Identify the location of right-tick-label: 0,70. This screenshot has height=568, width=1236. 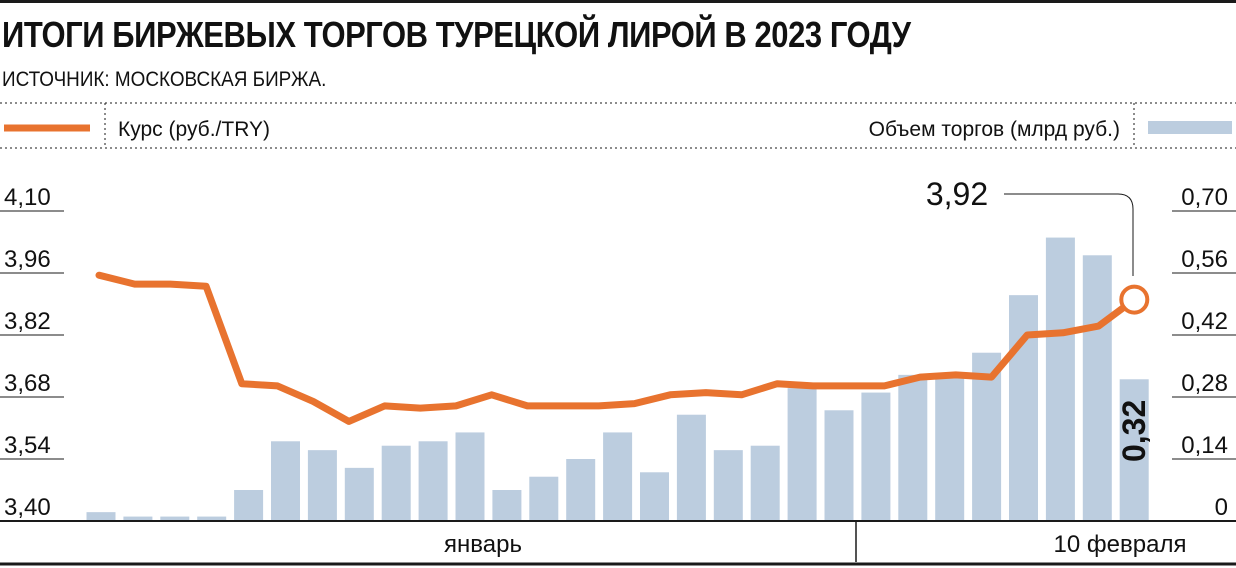
(1204, 197).